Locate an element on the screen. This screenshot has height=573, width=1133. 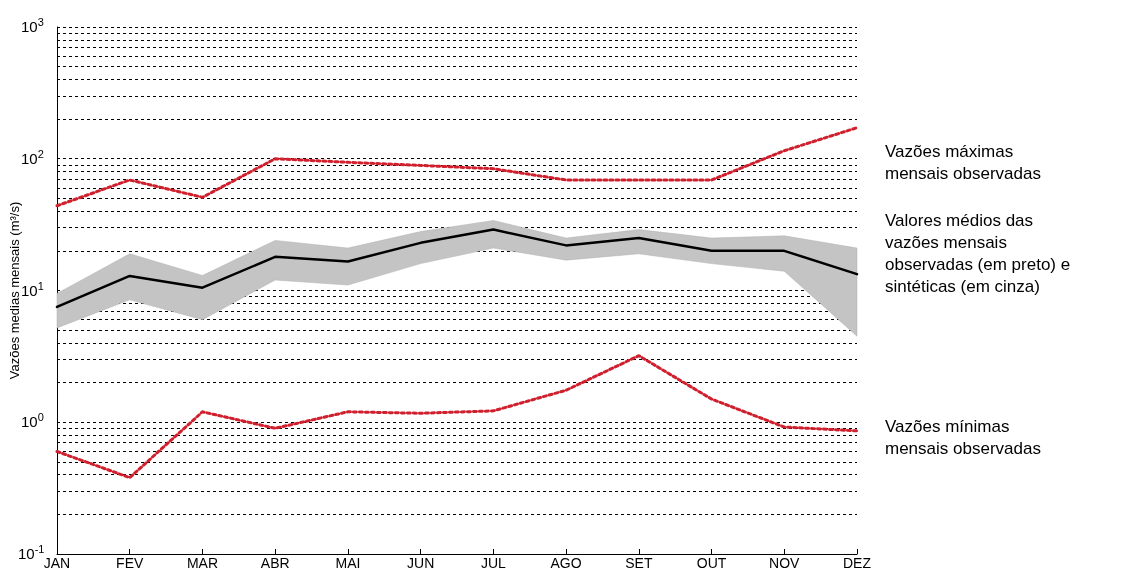
y-axis-title: Vazões medias mensais (m³/s) is located at coordinates (14, 290).